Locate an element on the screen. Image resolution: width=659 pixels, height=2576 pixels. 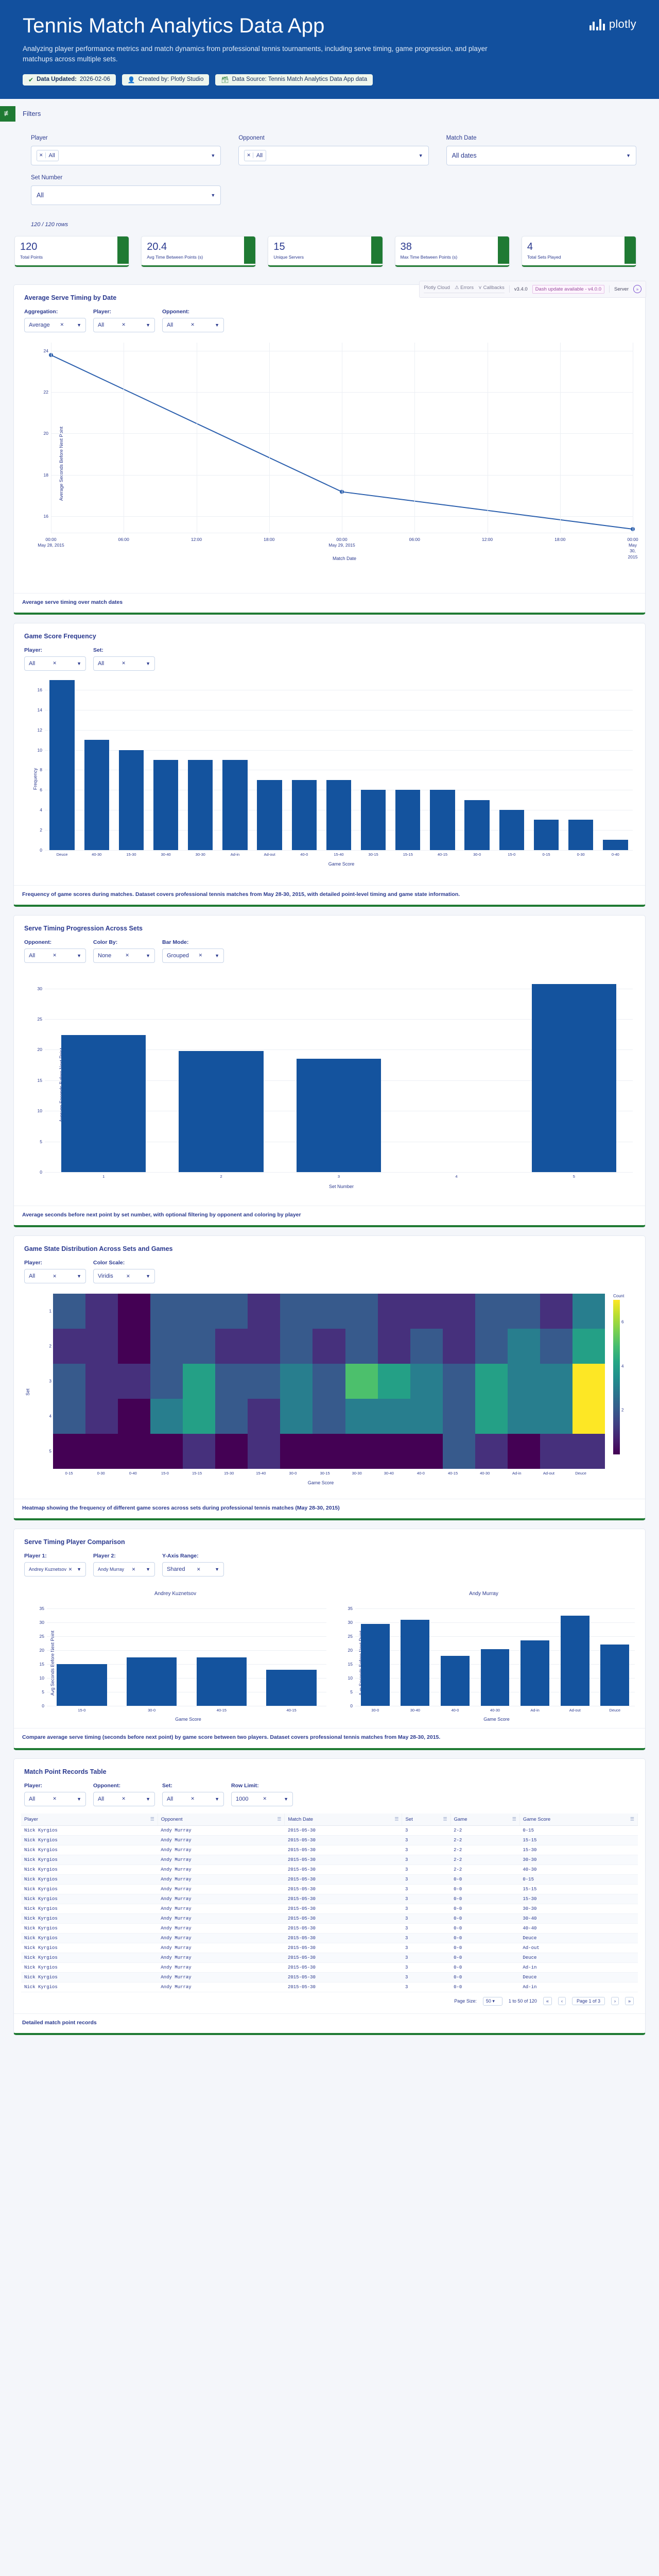
filter-player-token: ✕ All is located at coordinates (48, 155).